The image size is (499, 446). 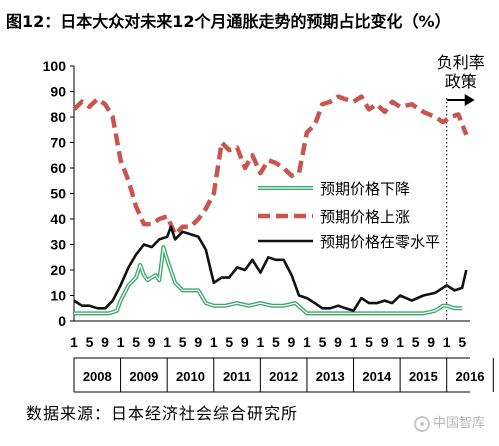 What do you see at coordinates (58, 270) in the screenshot?
I see `y-tick-label: 20` at bounding box center [58, 270].